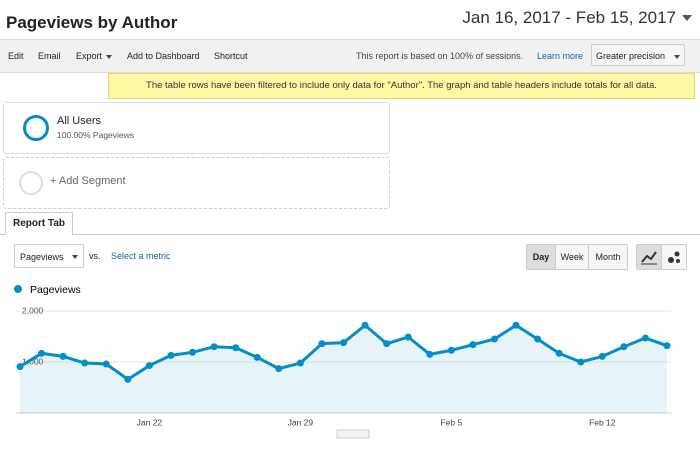 The image size is (700, 450). I want to click on dots-icon, so click(674, 257).